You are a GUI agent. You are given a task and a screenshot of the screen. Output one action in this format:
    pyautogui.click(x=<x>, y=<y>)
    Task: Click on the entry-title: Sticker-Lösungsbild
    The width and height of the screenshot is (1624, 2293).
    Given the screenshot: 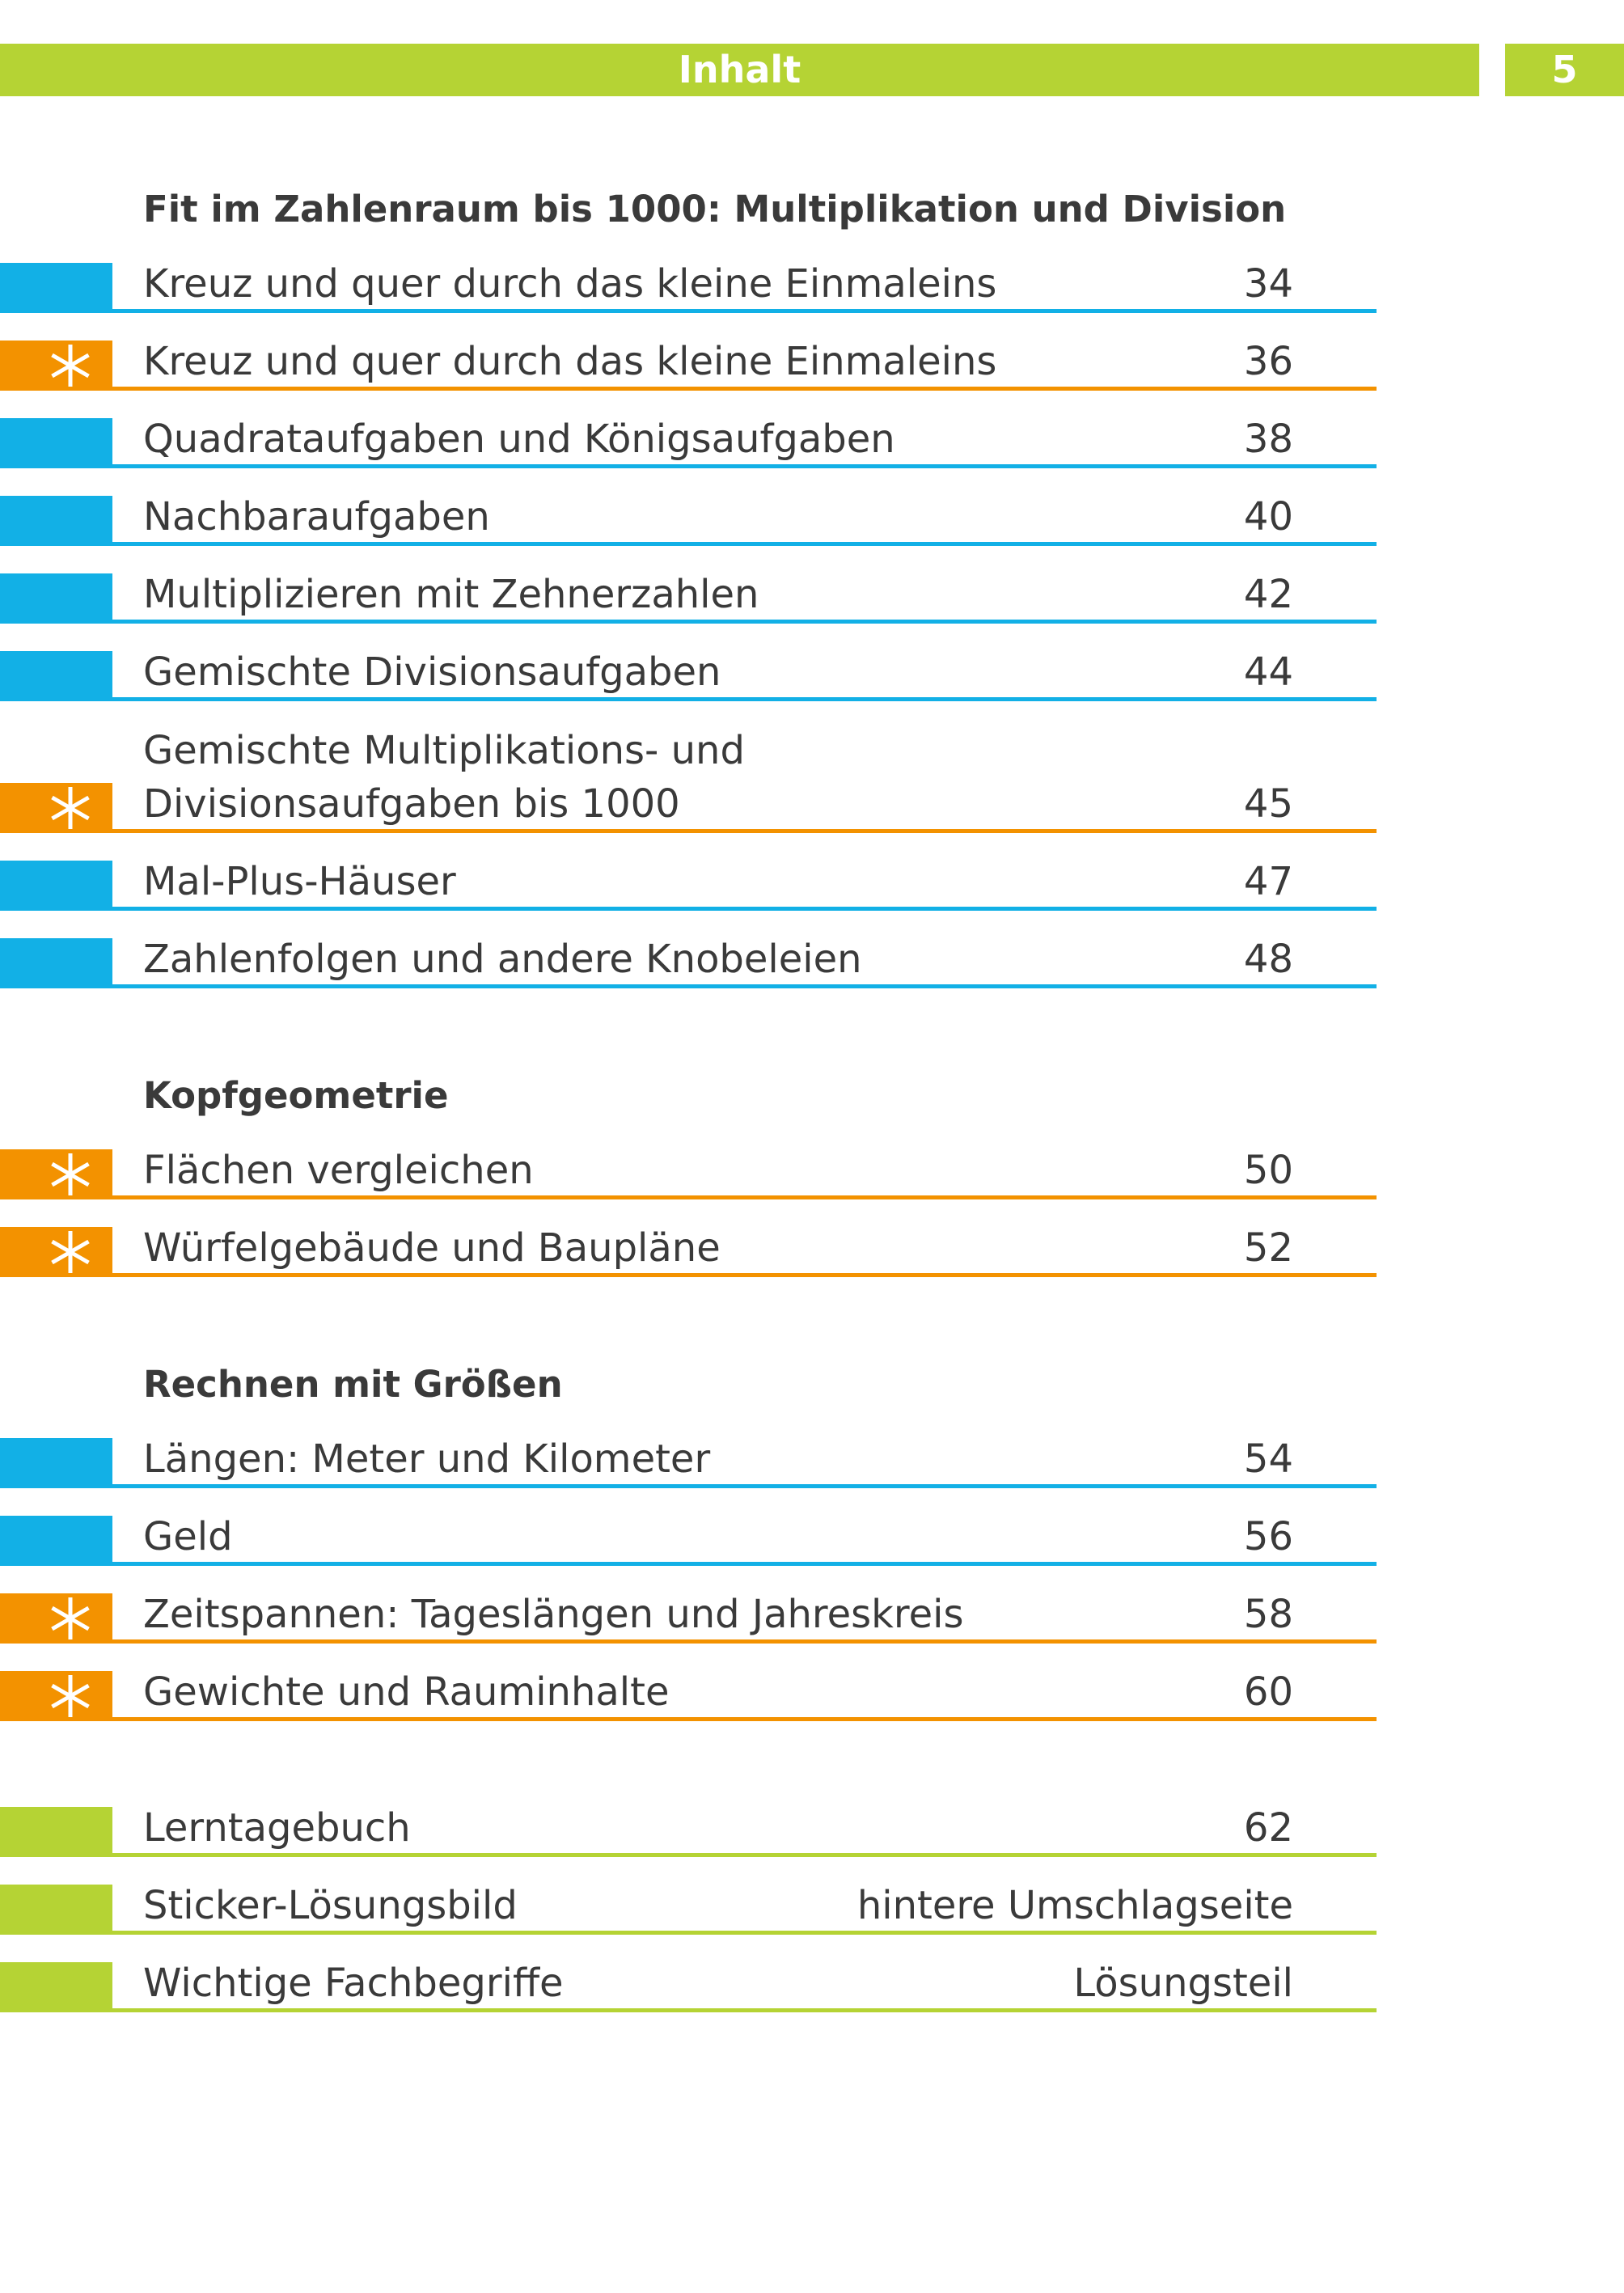 What is the action you would take?
    pyautogui.click(x=330, y=1906)
    